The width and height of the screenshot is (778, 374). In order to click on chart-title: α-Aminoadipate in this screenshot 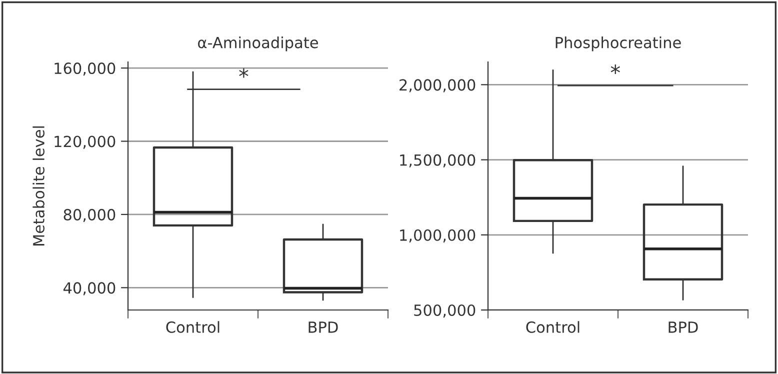, I will do `click(258, 44)`.